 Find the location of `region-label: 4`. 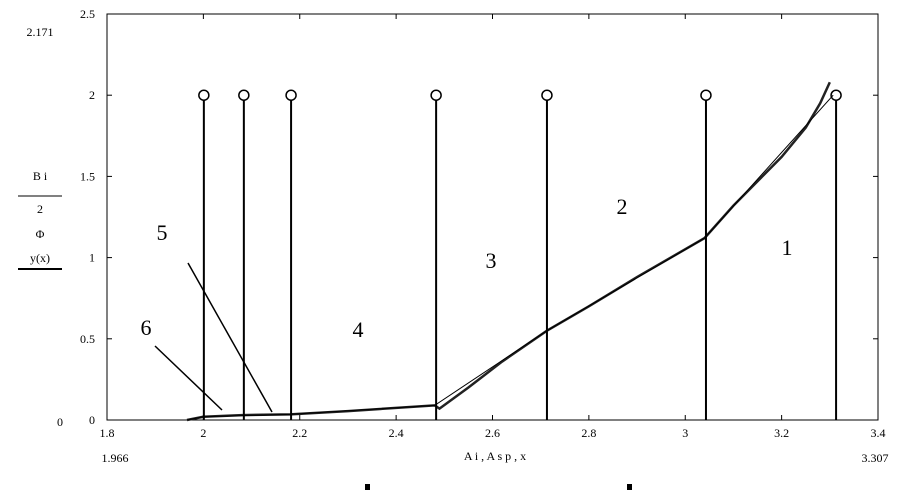

region-label: 4 is located at coordinates (358, 329).